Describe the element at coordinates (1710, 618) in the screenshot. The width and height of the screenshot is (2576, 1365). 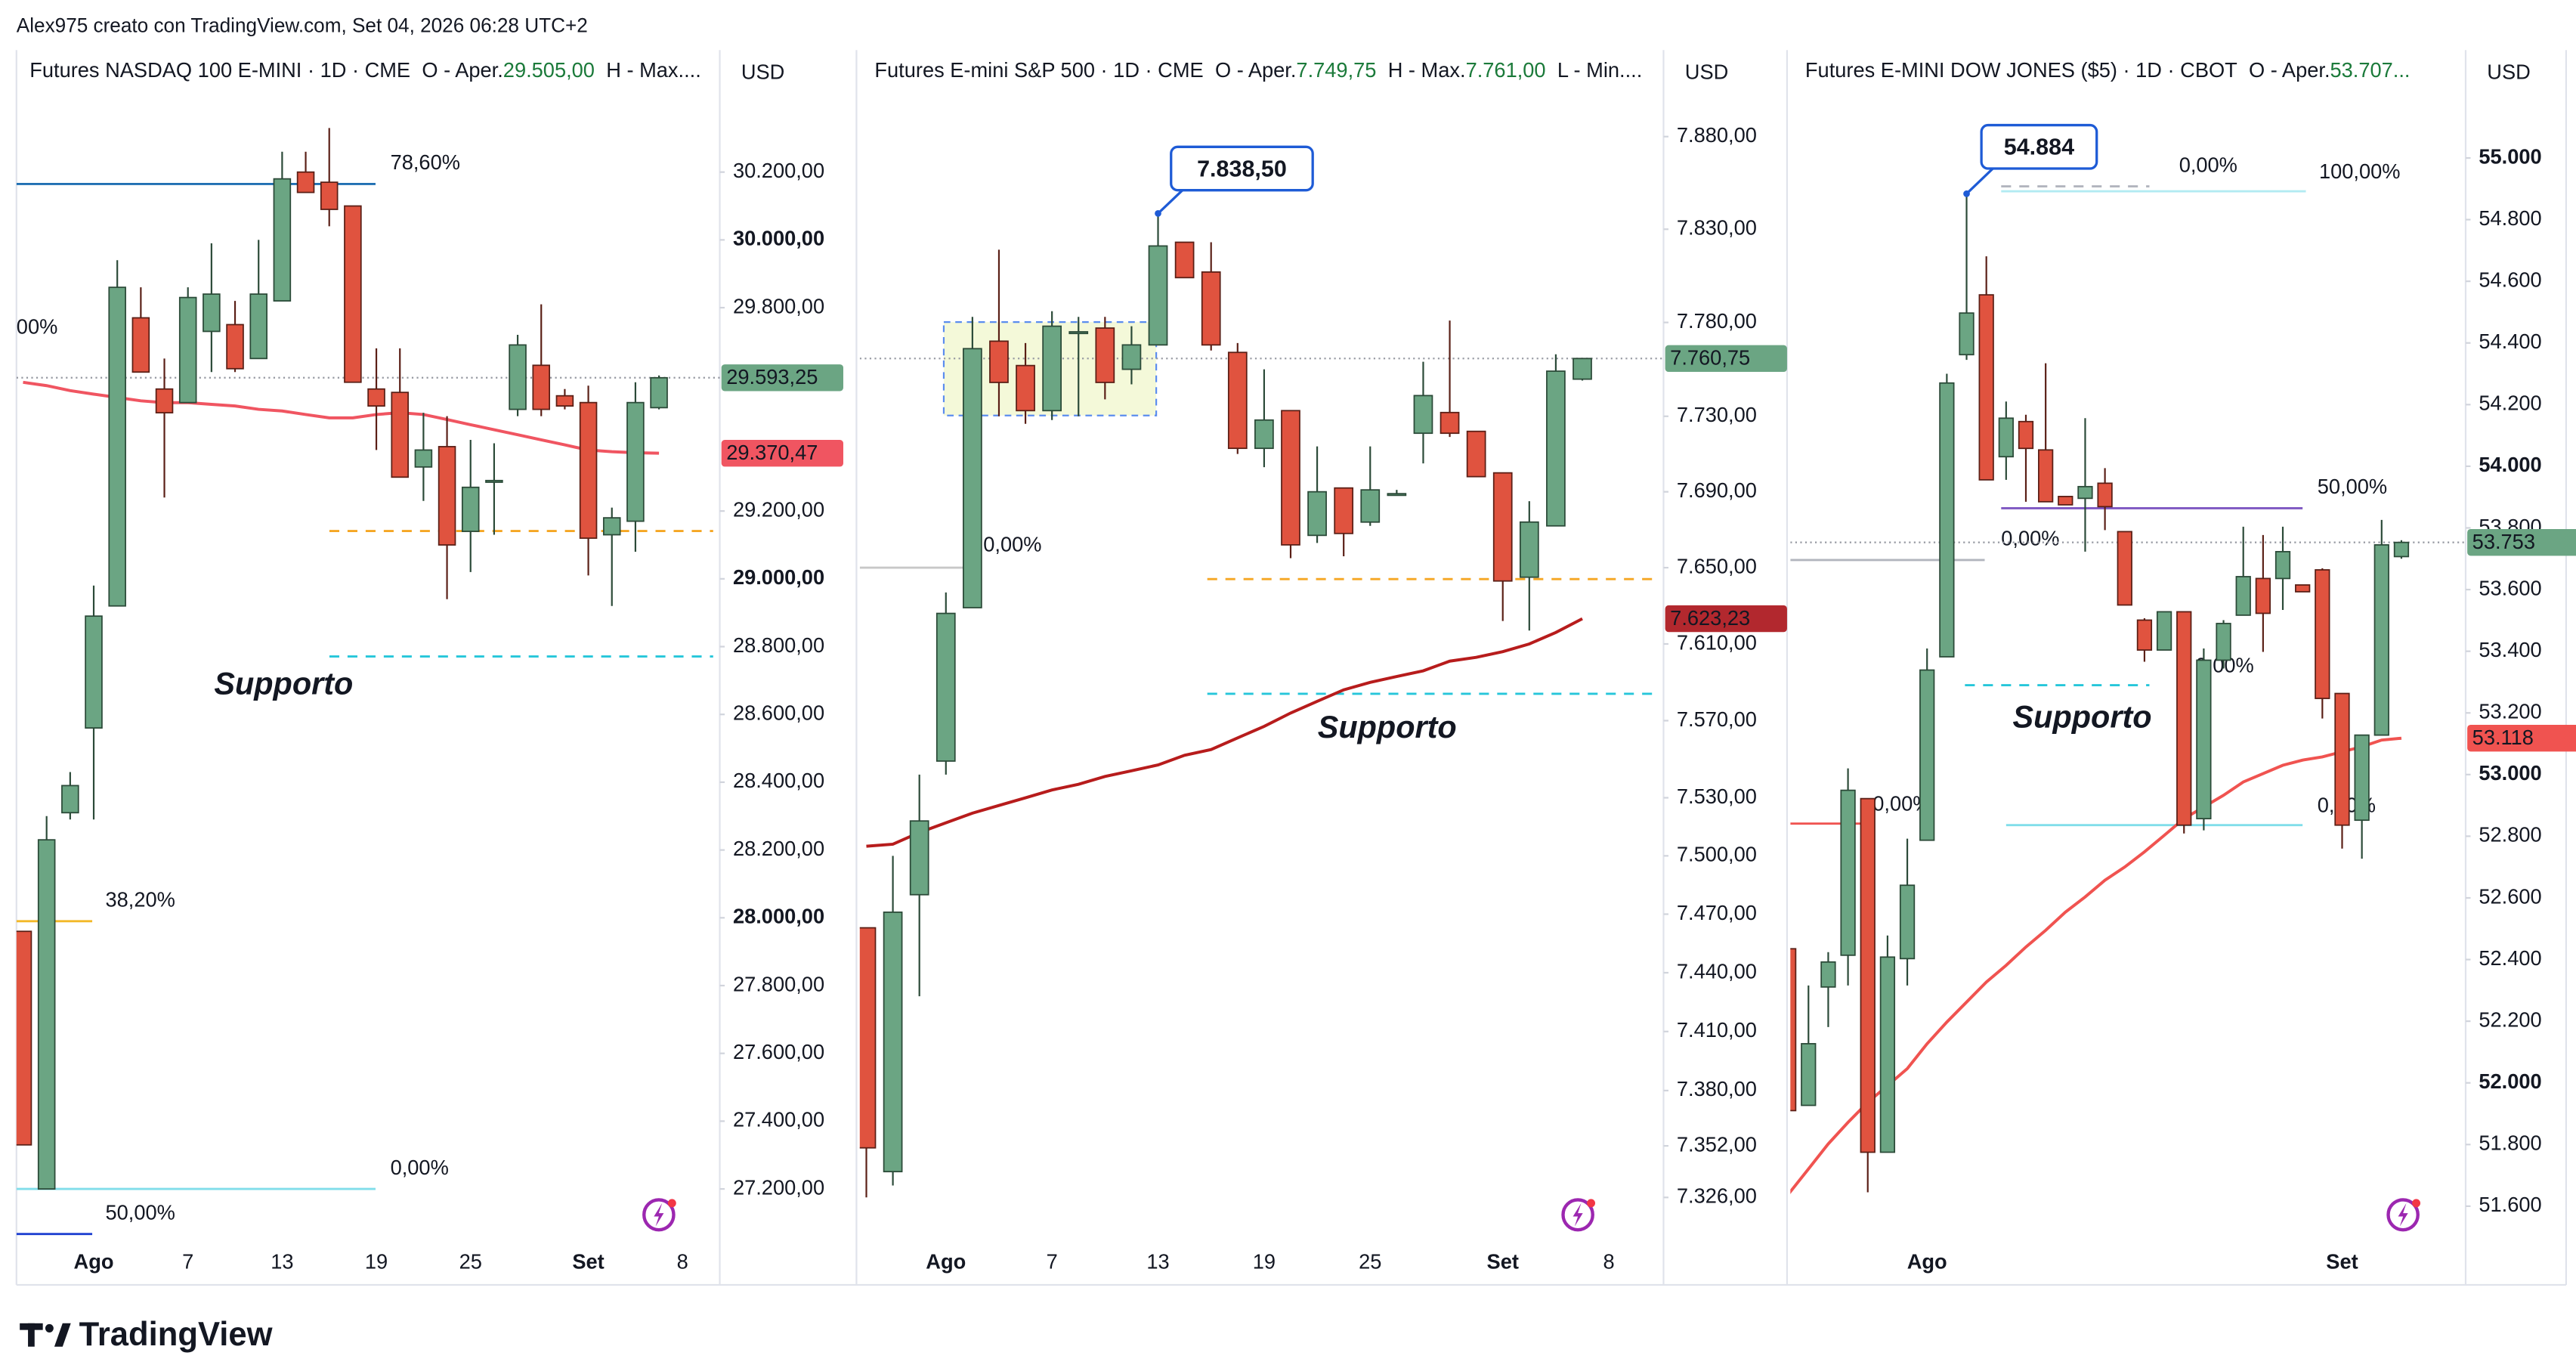
I see `price-tag-label: 7.623,23` at that location.